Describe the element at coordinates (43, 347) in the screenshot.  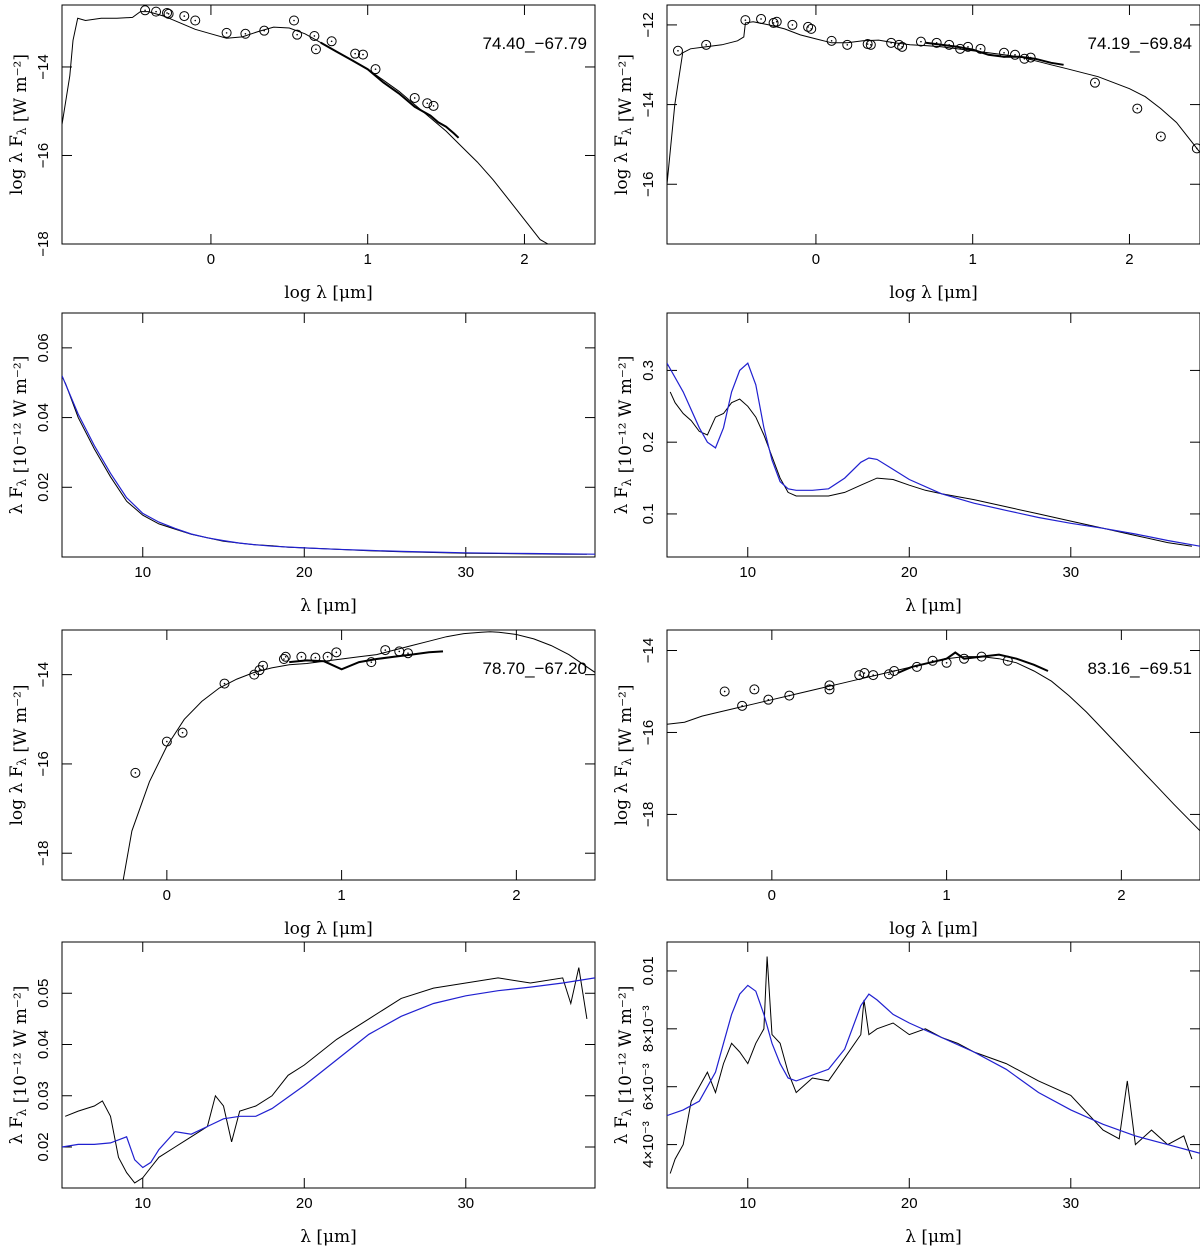
I see `y-tick-label: 0.06` at that location.